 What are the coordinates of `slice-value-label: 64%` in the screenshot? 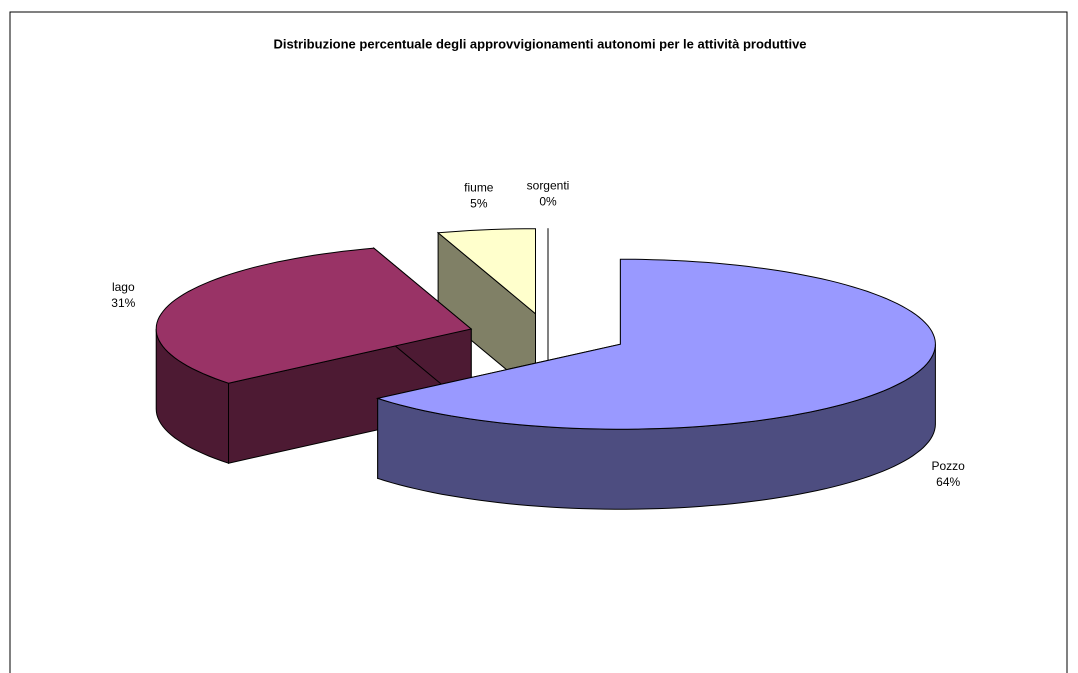 It's located at (948, 482).